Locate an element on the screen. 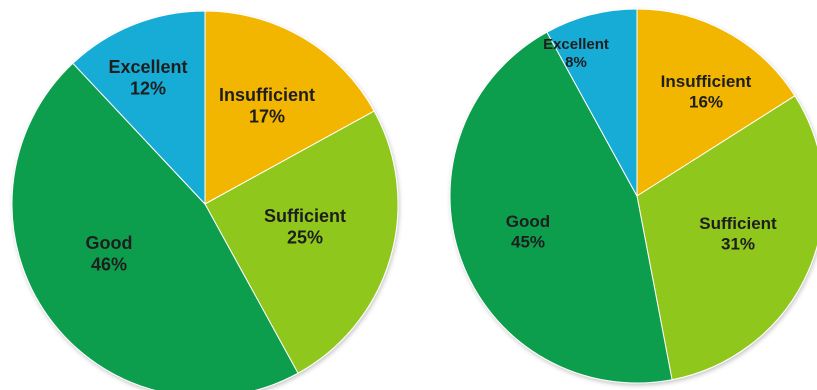 This screenshot has width=817, height=390. slice-label-sufficient: Sufficient 31% is located at coordinates (738, 233).